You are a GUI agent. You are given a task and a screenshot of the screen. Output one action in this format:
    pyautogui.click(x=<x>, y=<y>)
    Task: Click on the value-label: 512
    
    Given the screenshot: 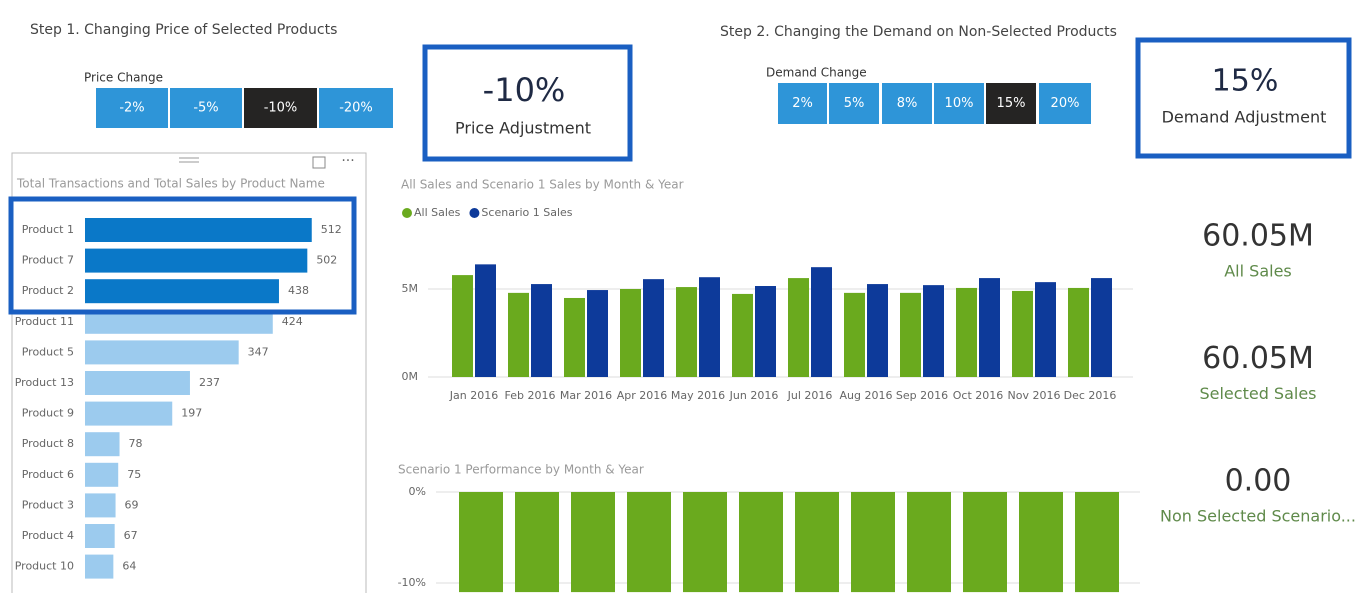 What is the action you would take?
    pyautogui.click(x=331, y=229)
    